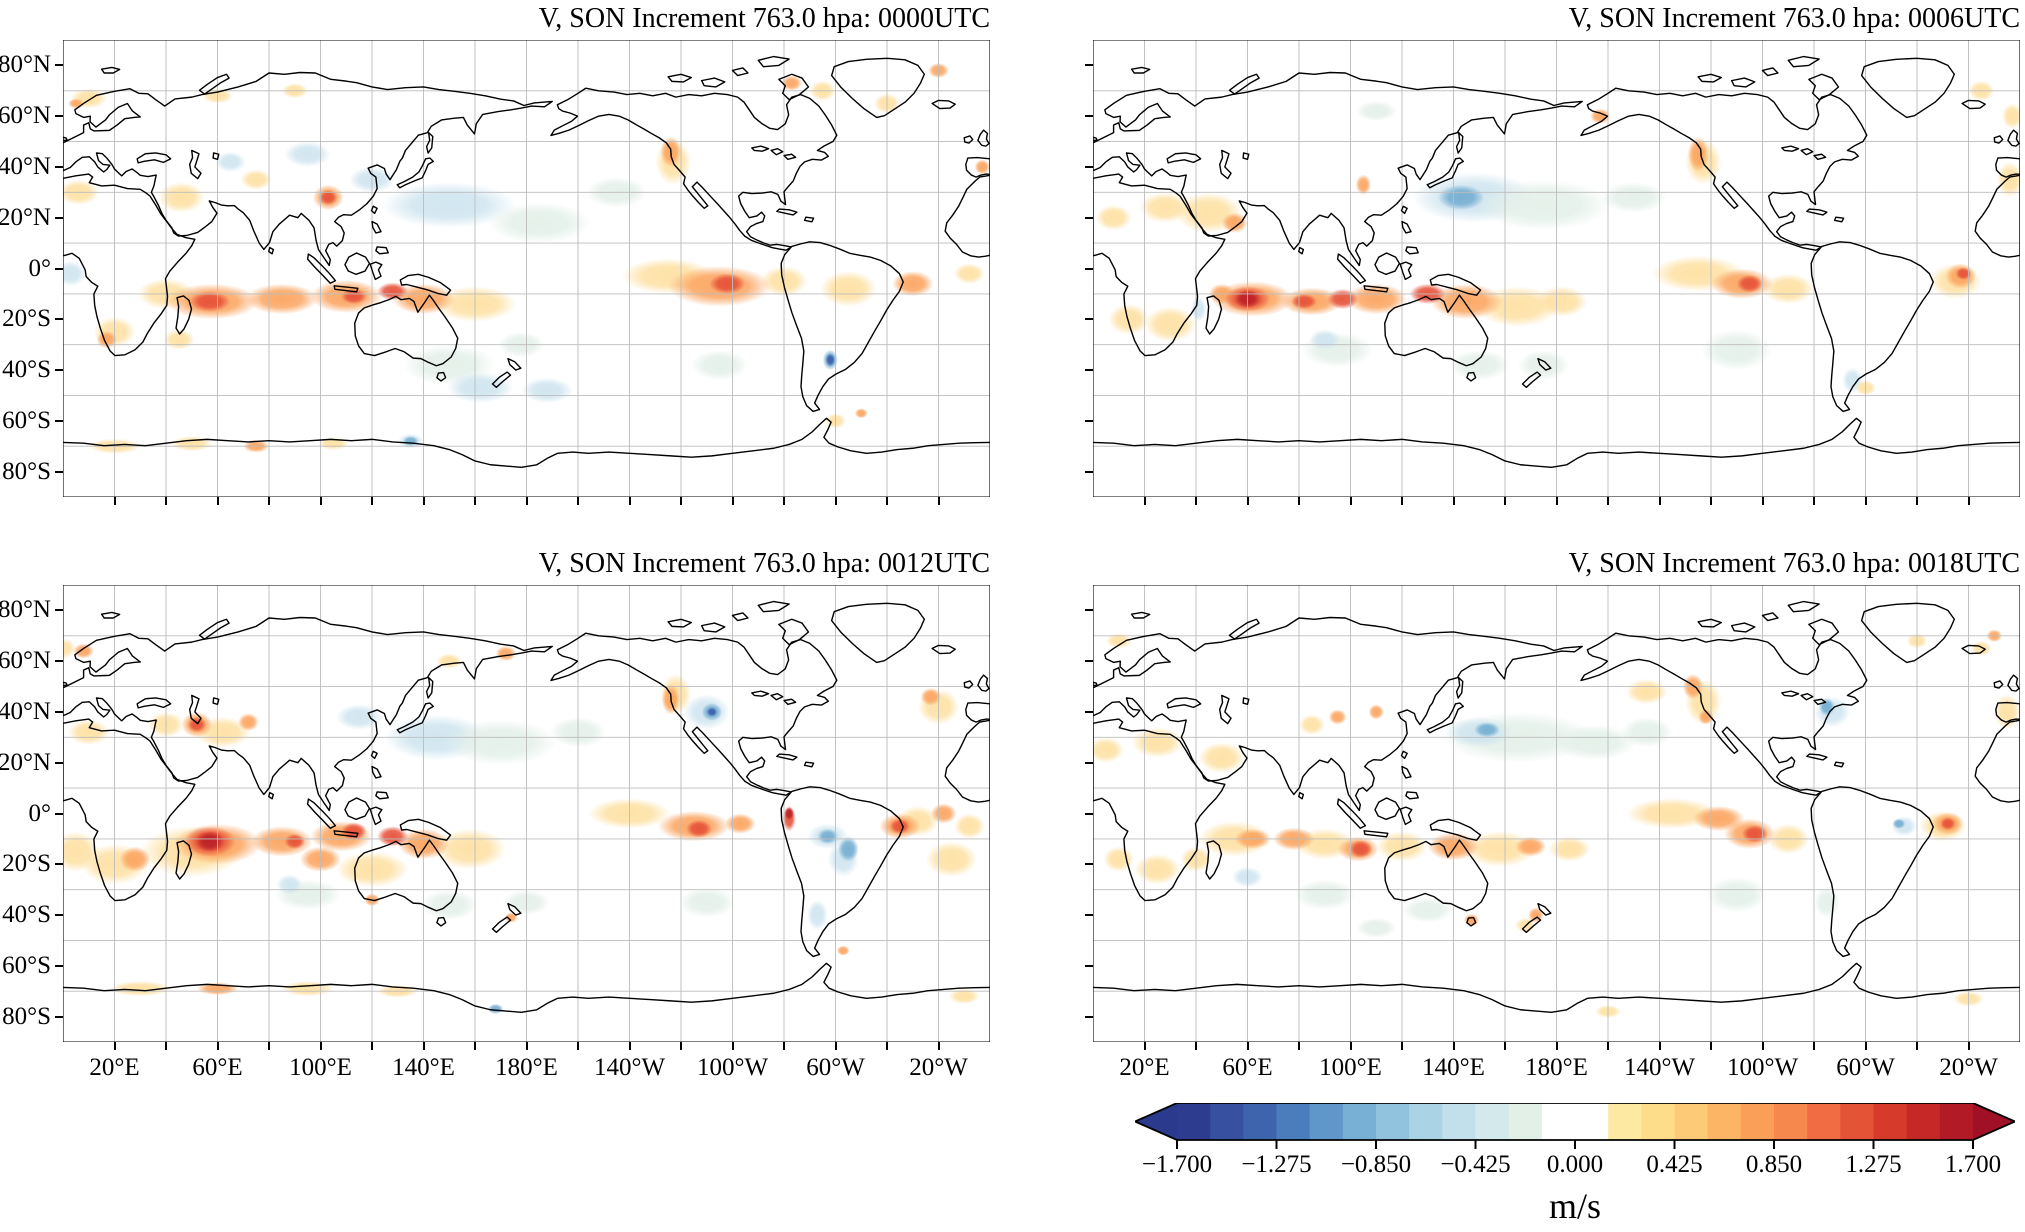  I want to click on lon-tick-label: 140°W, so click(629, 1067).